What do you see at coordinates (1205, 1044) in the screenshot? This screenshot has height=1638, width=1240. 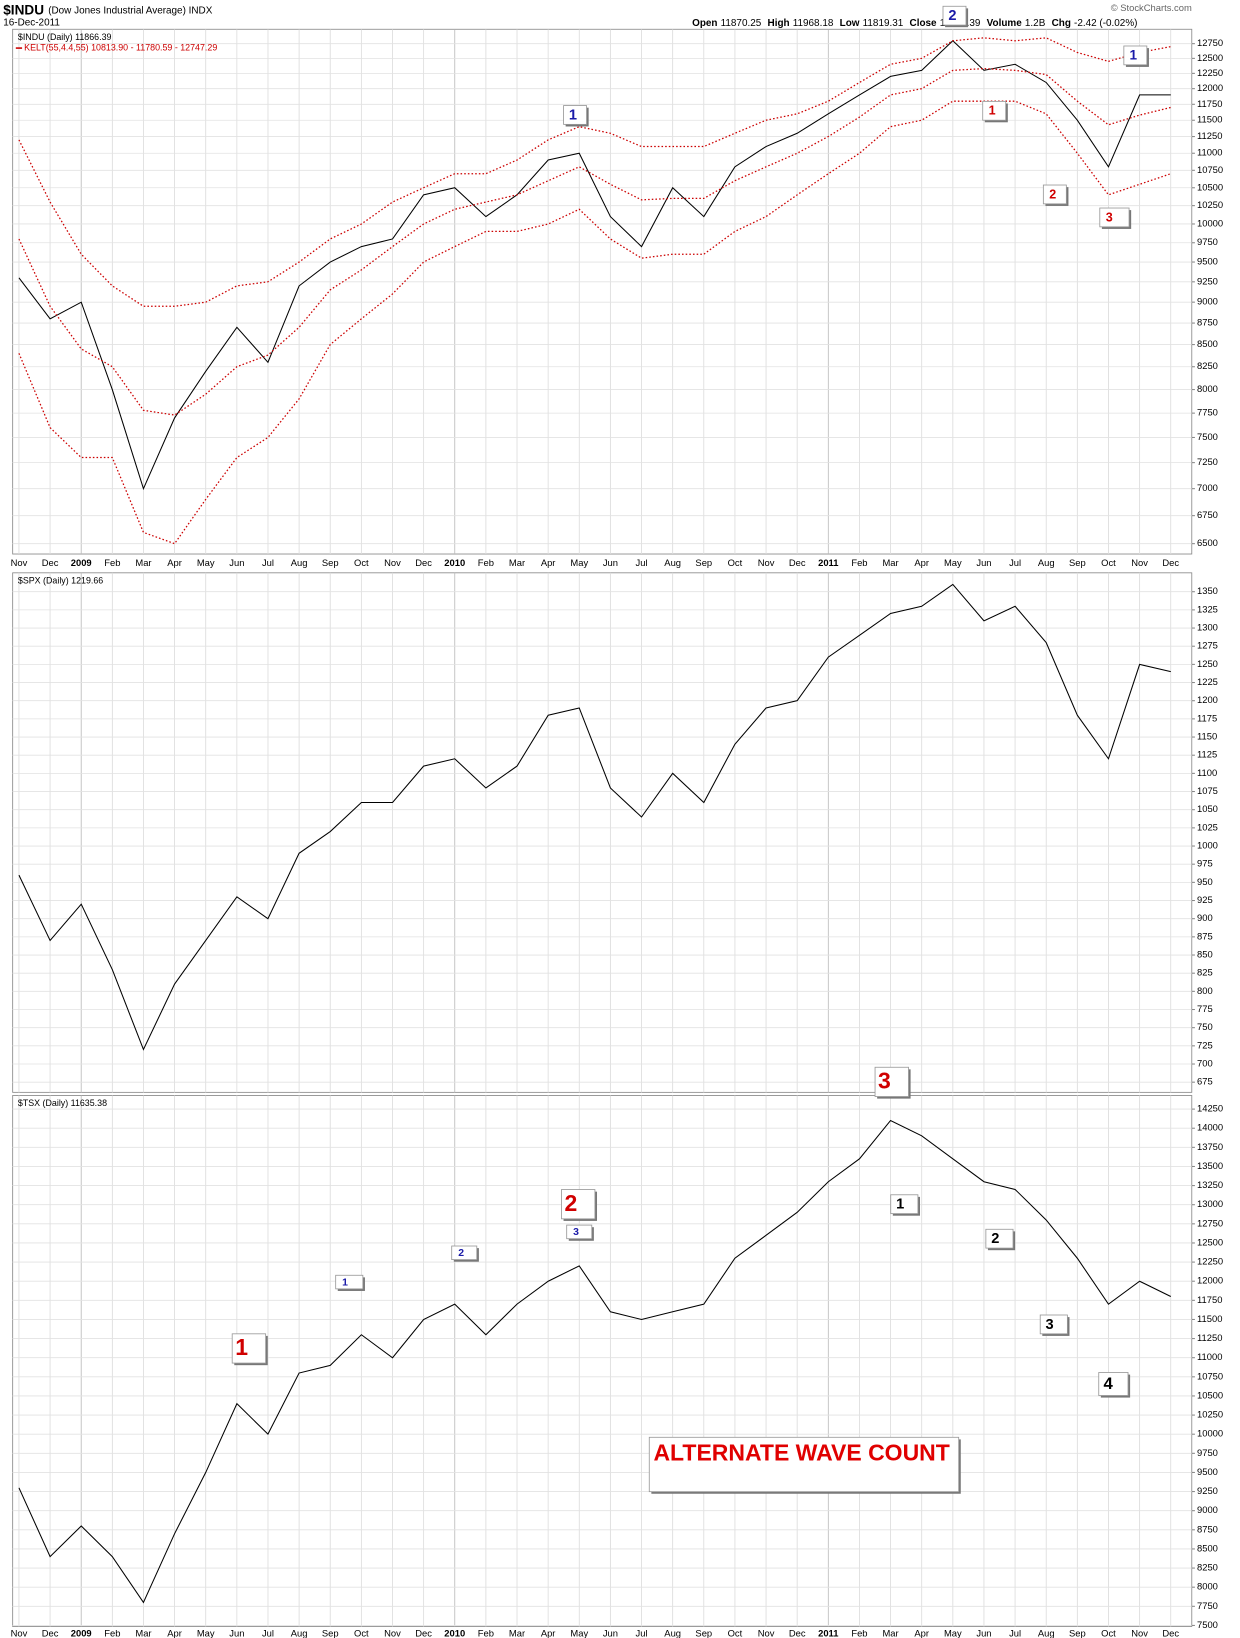 I see `y-tick-label: 725` at bounding box center [1205, 1044].